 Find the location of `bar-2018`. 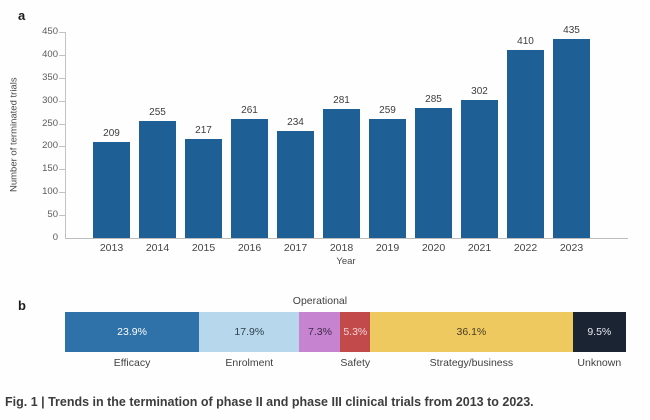

bar-2018 is located at coordinates (341, 173).